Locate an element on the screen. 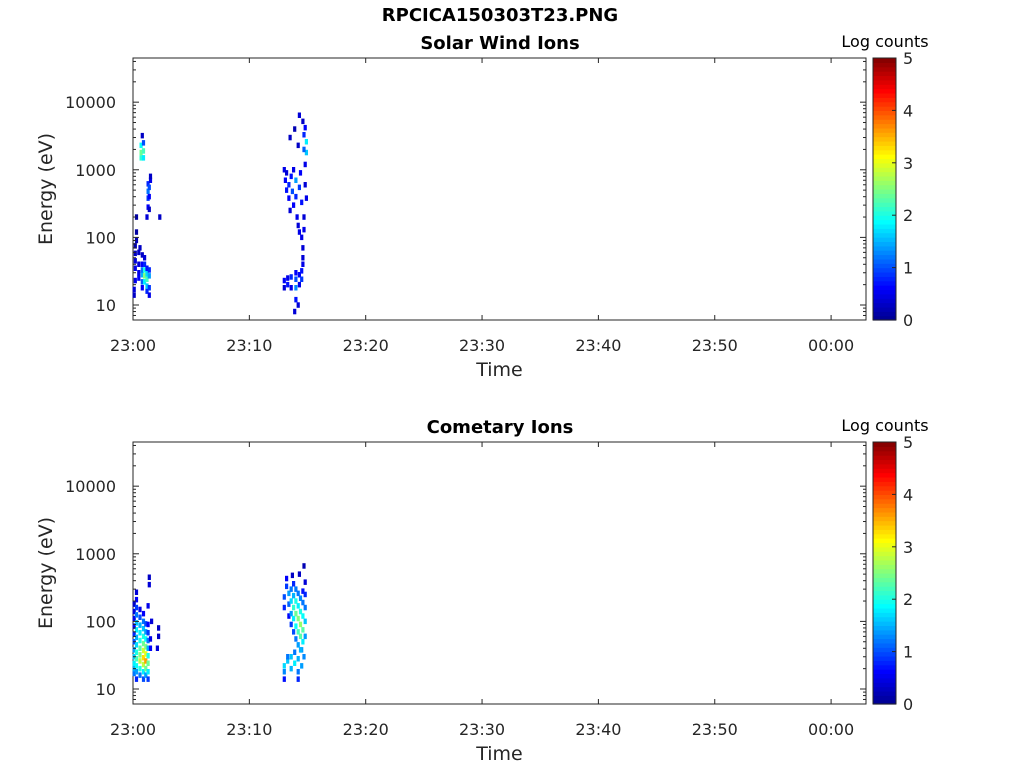 This screenshot has width=1024, height=768. x-tick-label: 23:00 is located at coordinates (133, 729).